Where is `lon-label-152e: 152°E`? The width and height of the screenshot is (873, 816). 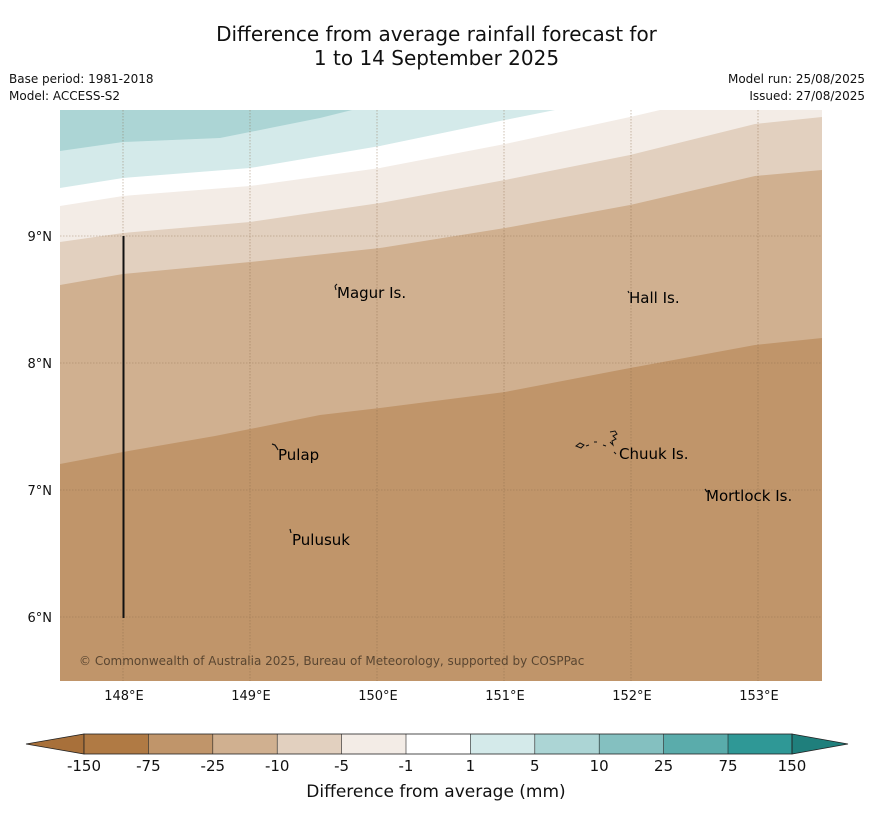
lon-label-152e: 152°E is located at coordinates (632, 696).